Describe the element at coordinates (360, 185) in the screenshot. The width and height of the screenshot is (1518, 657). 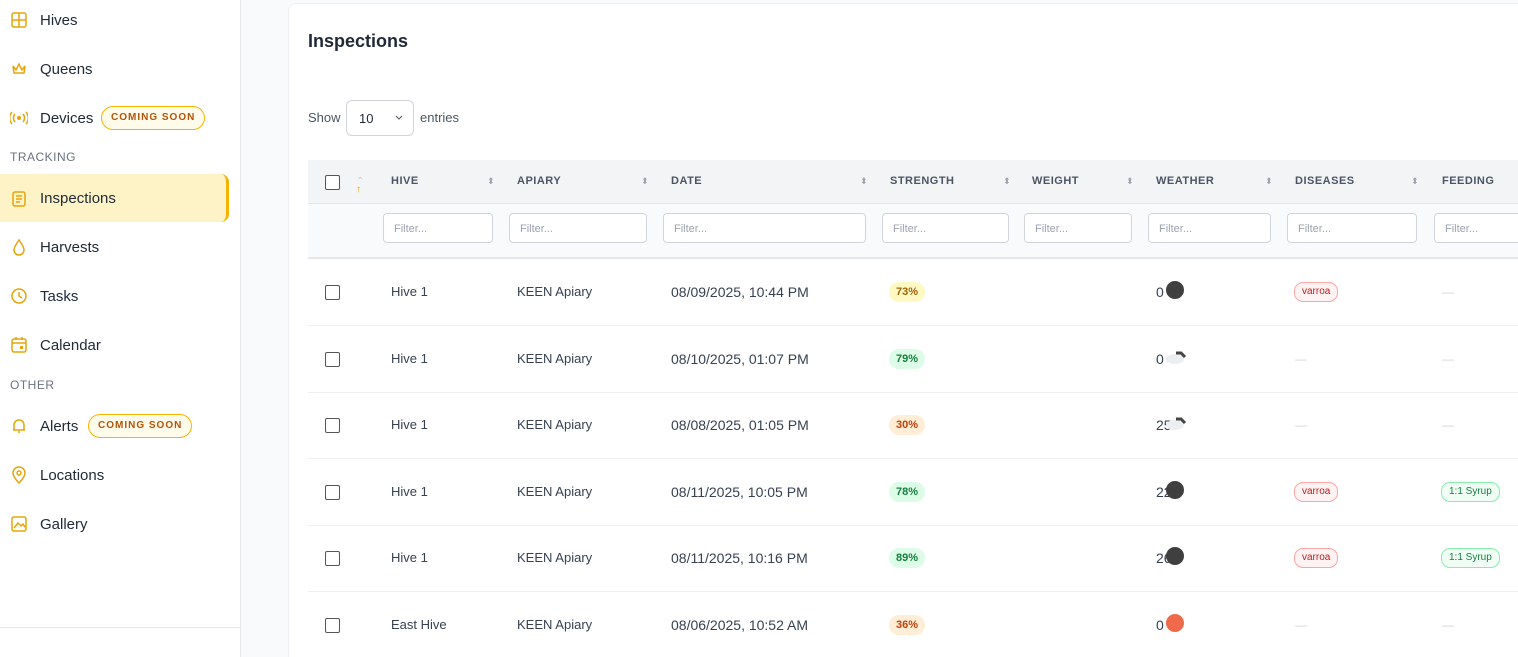
I see `sort-asc-icon: ⌃ ↑` at that location.